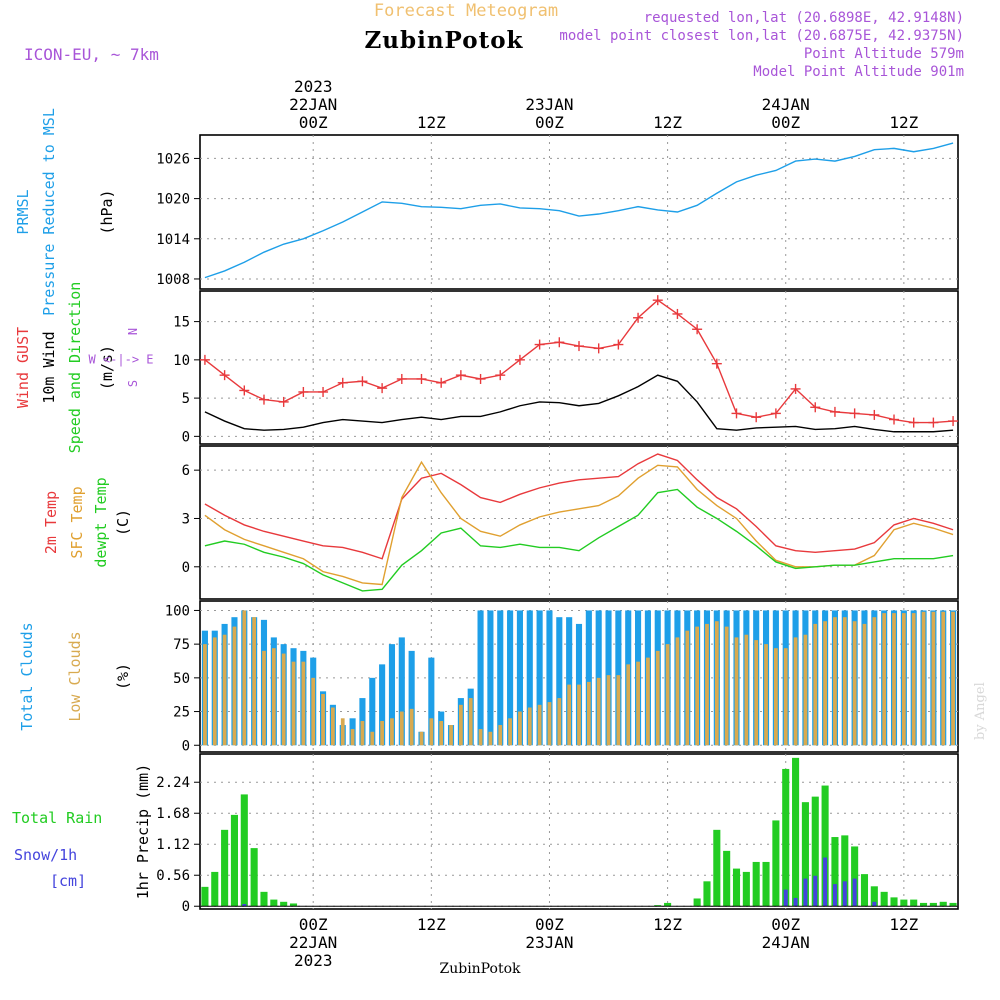 This screenshot has width=1000, height=1000. What do you see at coordinates (49, 212) in the screenshot?
I see `pressure-ylabel: Pressure Reduced to MSL` at bounding box center [49, 212].